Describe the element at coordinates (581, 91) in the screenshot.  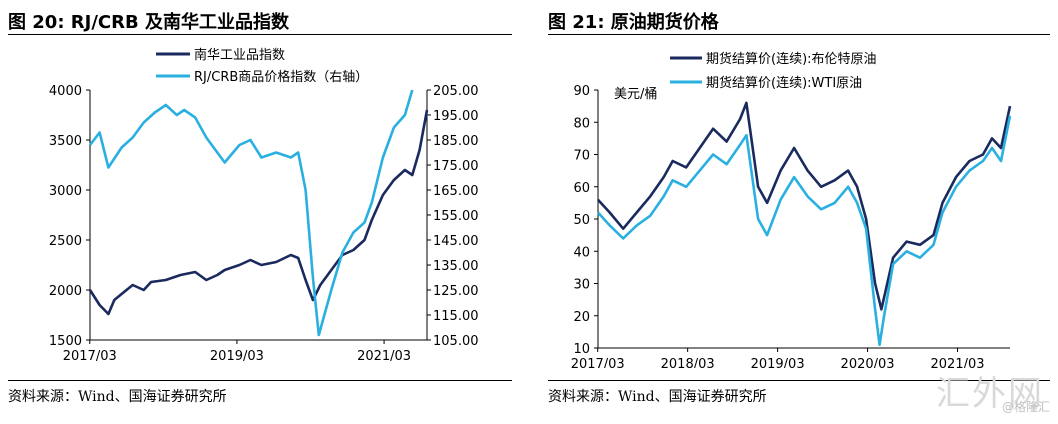
I see `y-tick-label: 90` at that location.